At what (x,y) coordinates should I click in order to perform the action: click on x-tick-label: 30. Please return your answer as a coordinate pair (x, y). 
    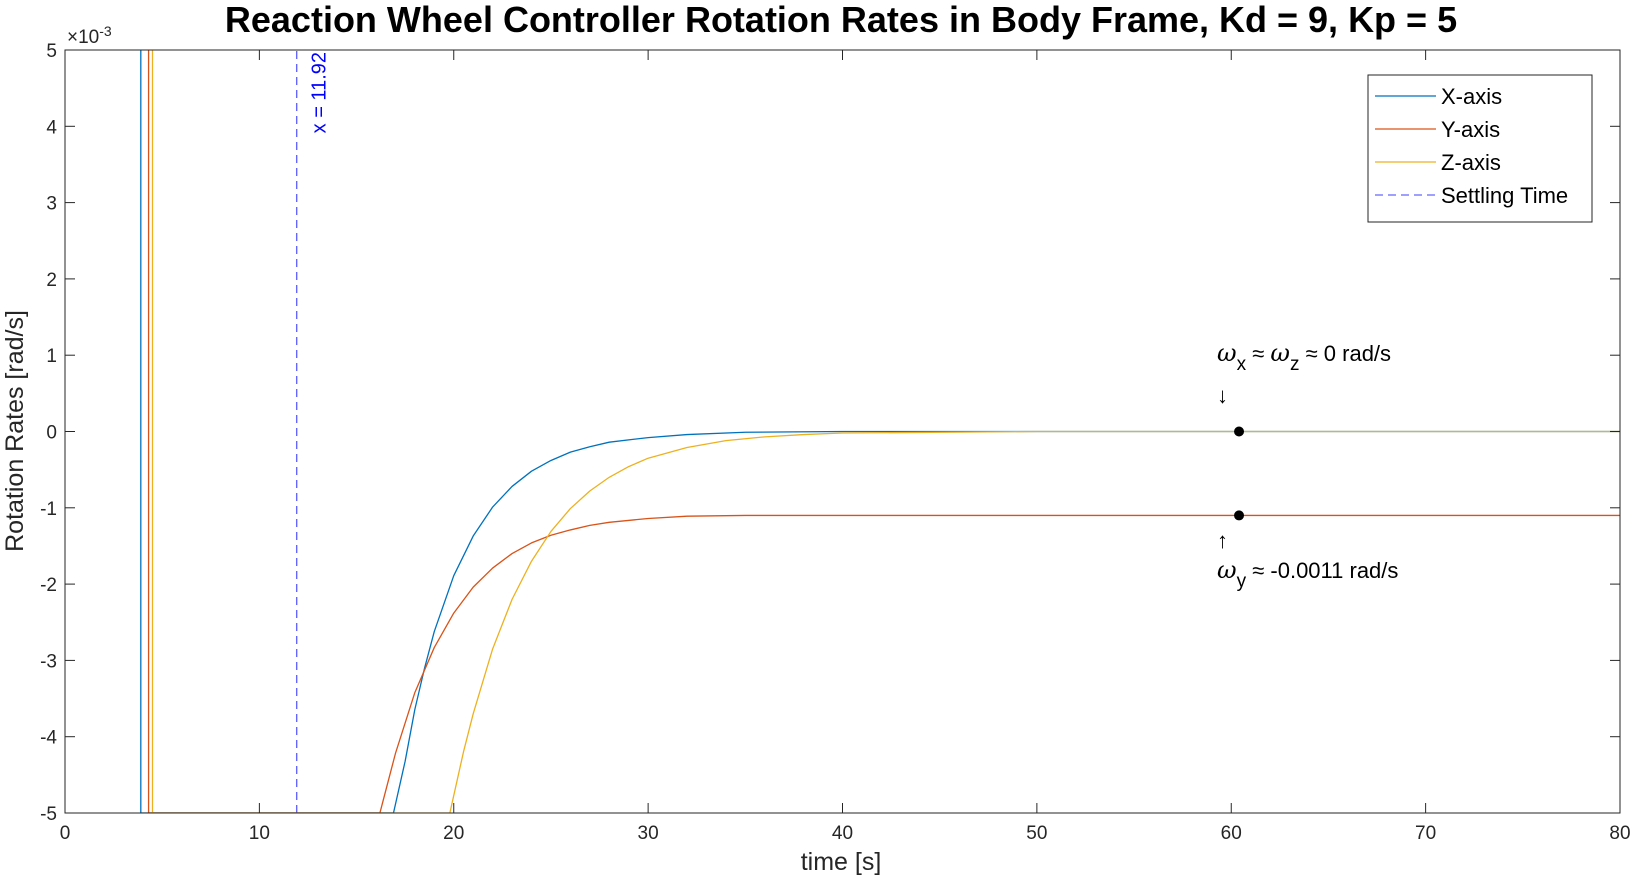
    Looking at the image, I should click on (648, 833).